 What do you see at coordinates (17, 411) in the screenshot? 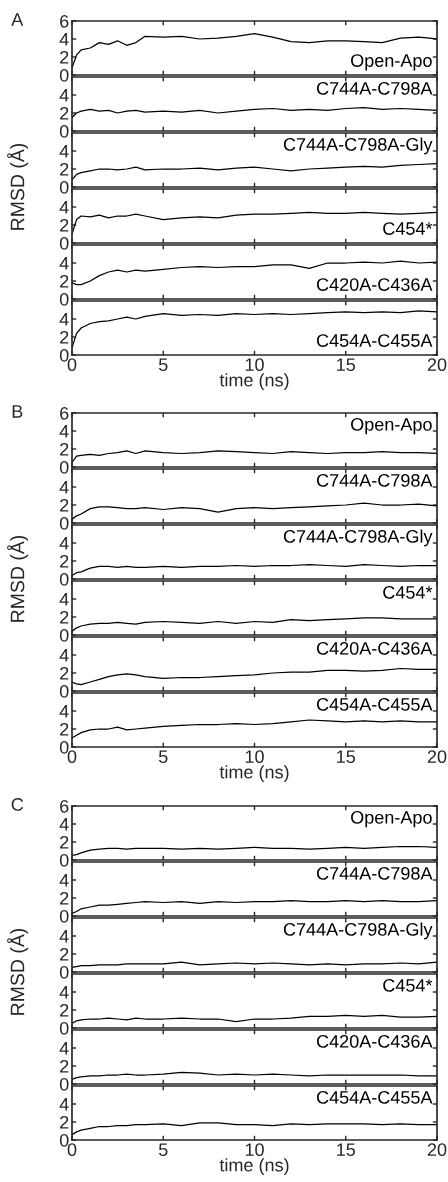
I see `text: B` at bounding box center [17, 411].